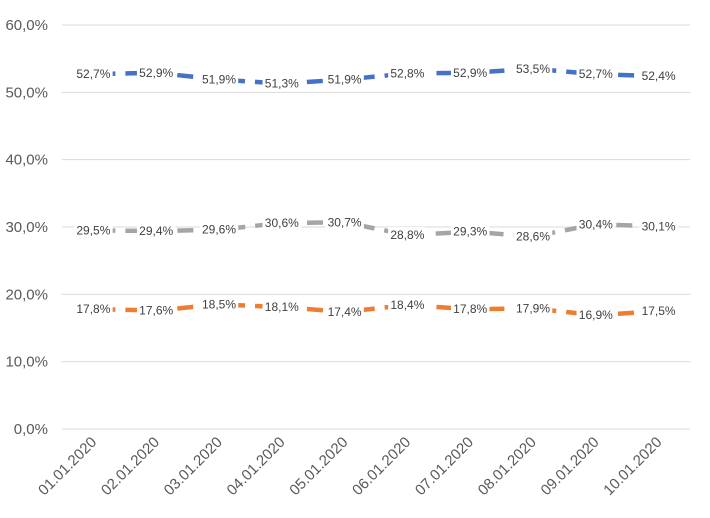 The width and height of the screenshot is (710, 518). I want to click on data-label-group: 29,4%, so click(156, 231).